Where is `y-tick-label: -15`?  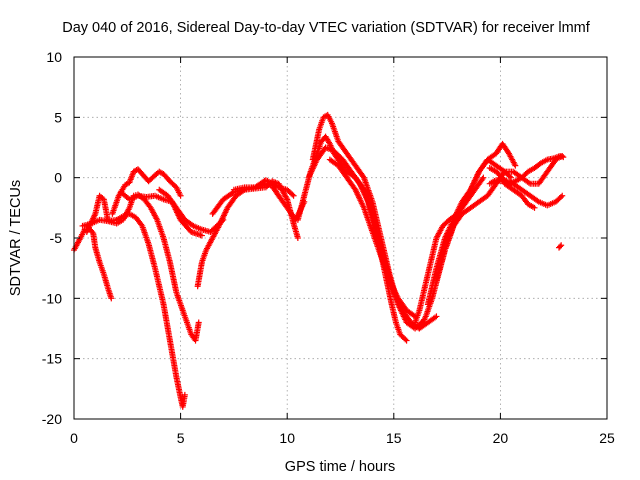 y-tick-label: -15 is located at coordinates (52, 359).